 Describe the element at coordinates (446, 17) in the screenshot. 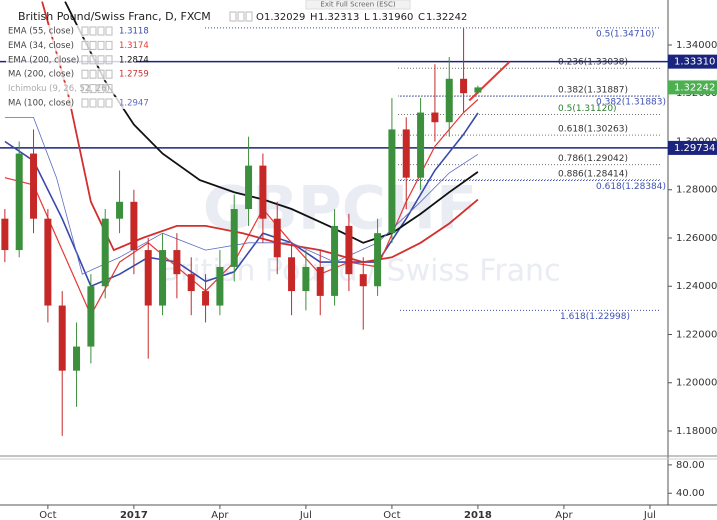

I see `ohlc-value: 1.32242` at that location.